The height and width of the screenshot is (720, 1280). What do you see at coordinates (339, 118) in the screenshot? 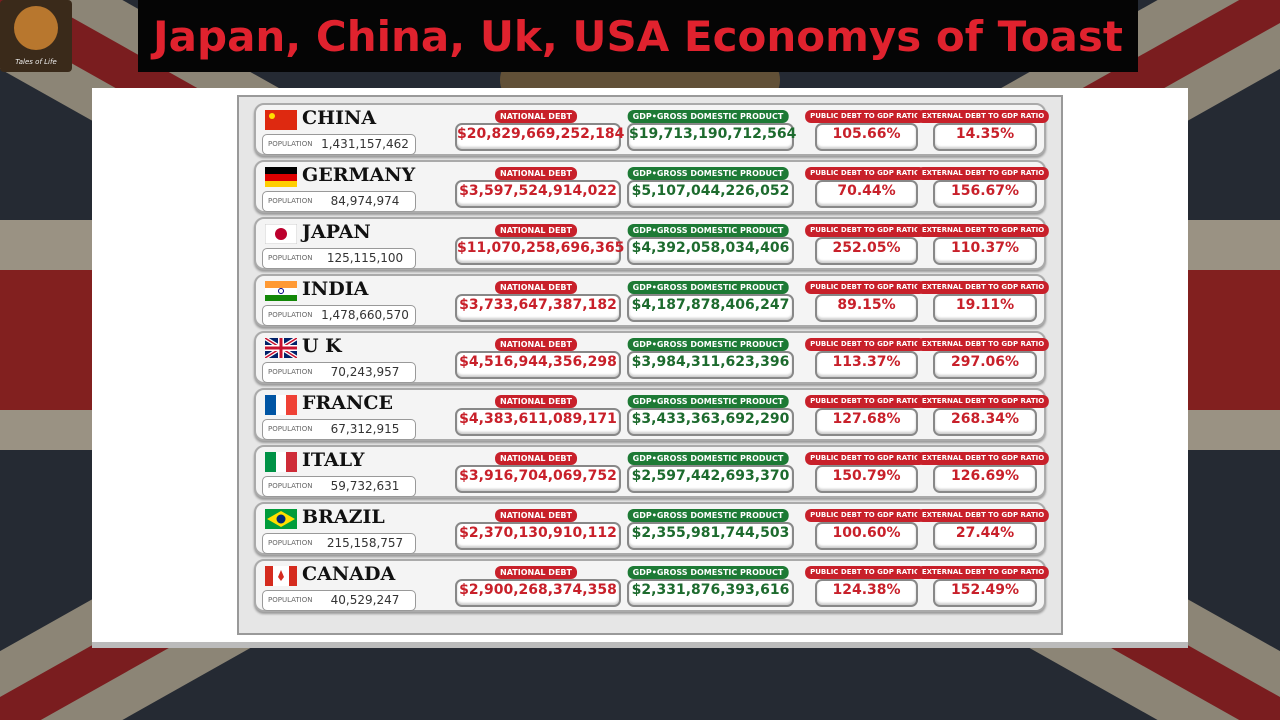
I see `country-name: CHINA` at bounding box center [339, 118].